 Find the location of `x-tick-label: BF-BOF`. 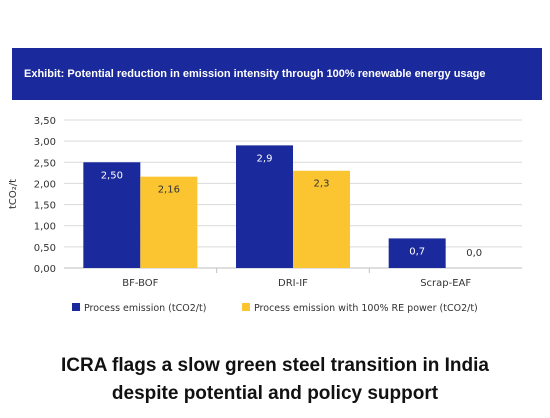

x-tick-label: BF-BOF is located at coordinates (140, 283).